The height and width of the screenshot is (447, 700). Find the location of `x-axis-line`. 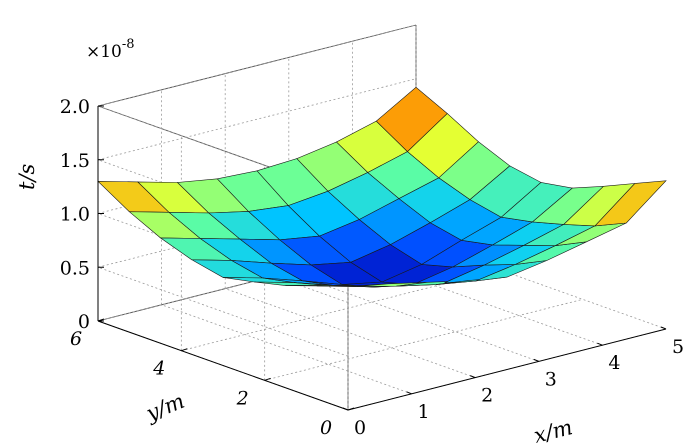

x-axis-line is located at coordinates (507, 369).